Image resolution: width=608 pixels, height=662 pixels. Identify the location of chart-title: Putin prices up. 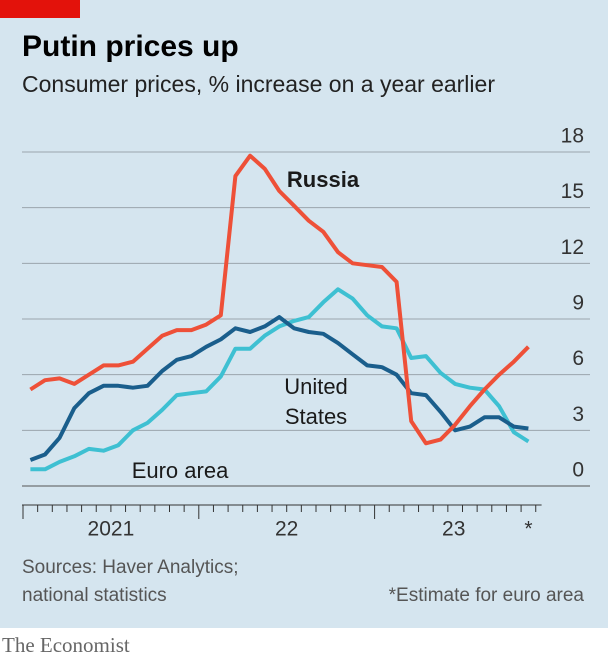
(130, 46).